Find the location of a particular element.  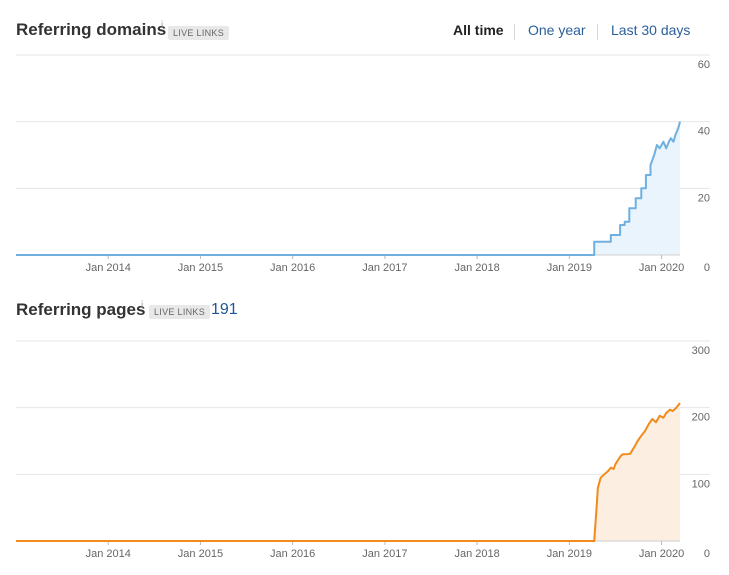

tab-last-30-days: Last 30 days is located at coordinates (651, 30).